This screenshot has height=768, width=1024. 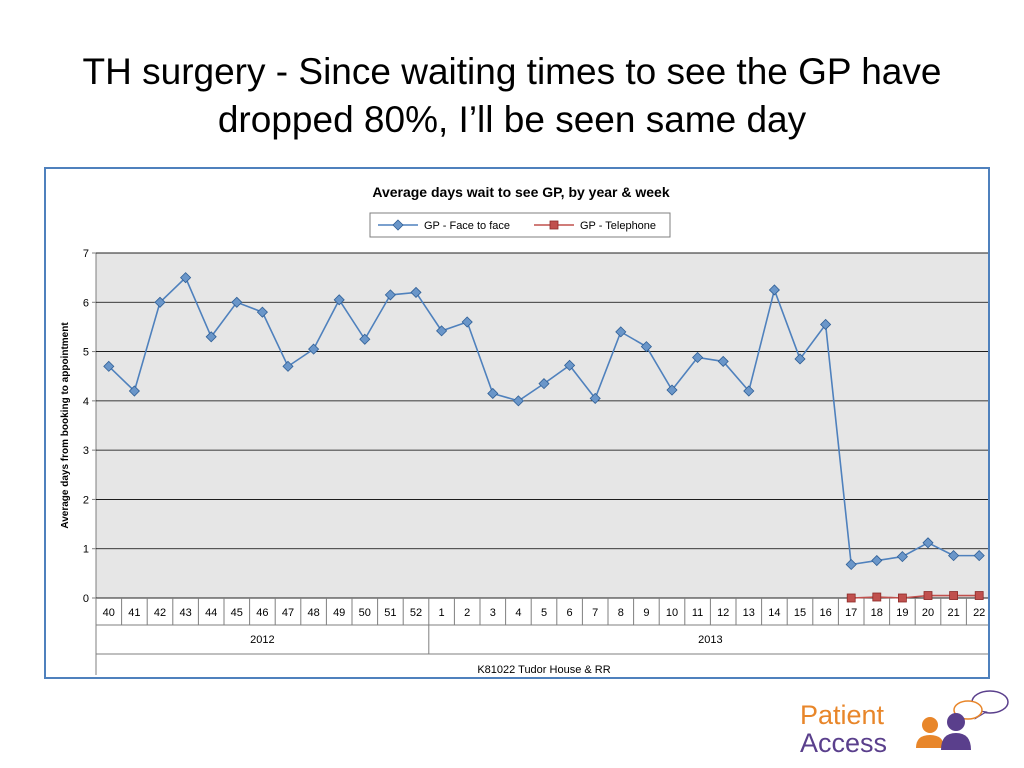 What do you see at coordinates (493, 613) in the screenshot?
I see `x-tick-label-15: 3` at bounding box center [493, 613].